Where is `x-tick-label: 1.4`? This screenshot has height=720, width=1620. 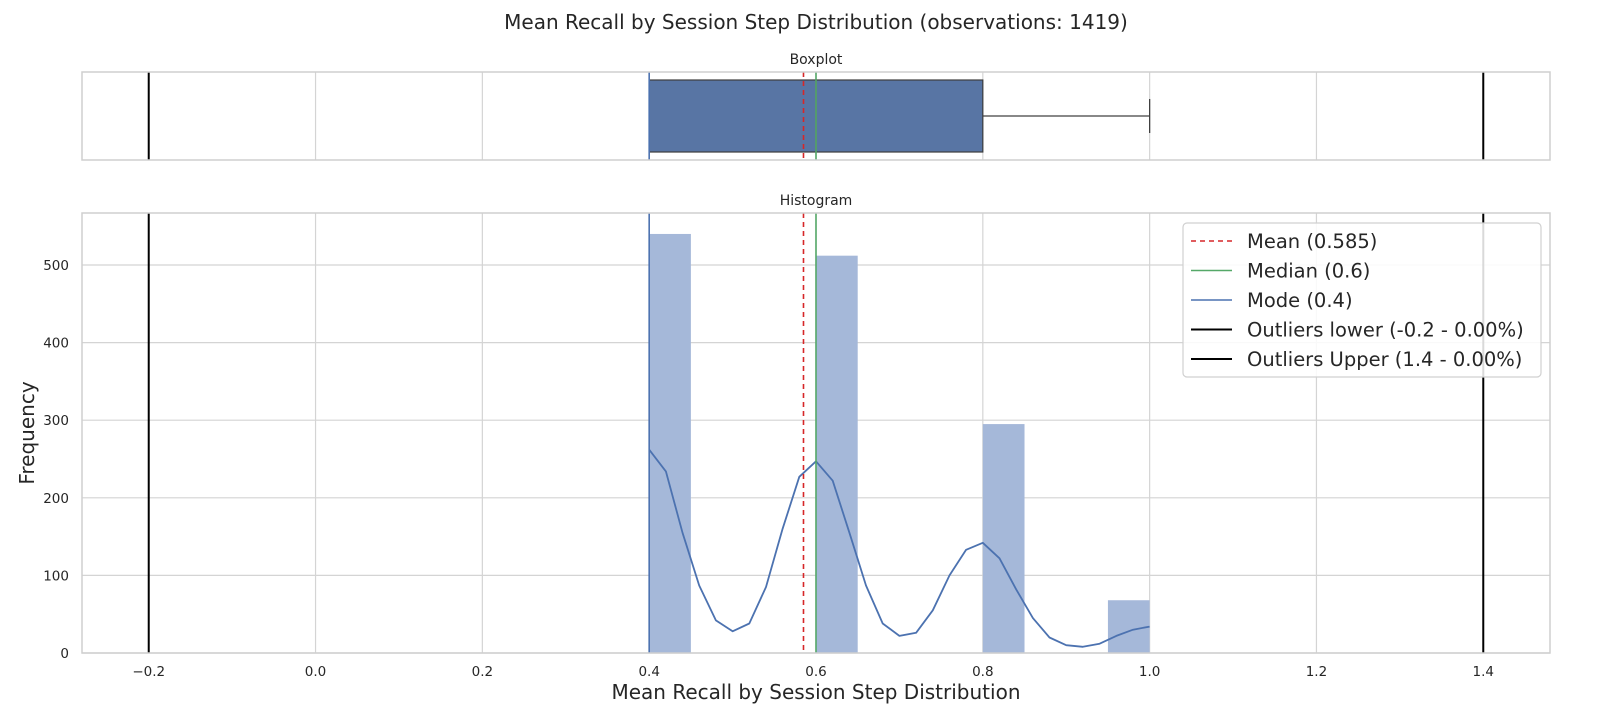 x-tick-label: 1.4 is located at coordinates (1483, 672).